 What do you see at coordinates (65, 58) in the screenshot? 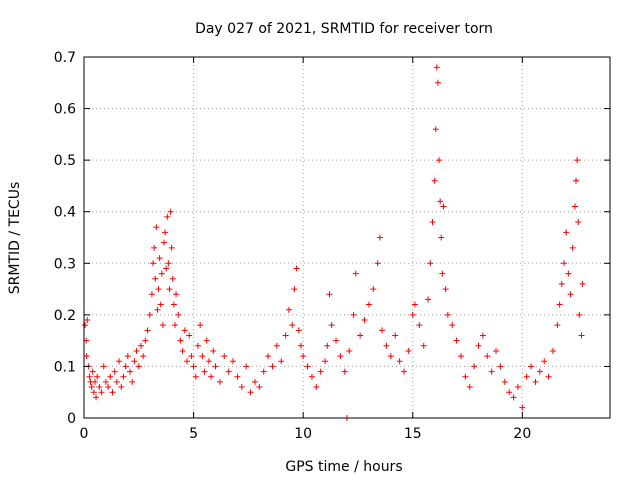
I see `y-tick-label: 0.7` at bounding box center [65, 58].